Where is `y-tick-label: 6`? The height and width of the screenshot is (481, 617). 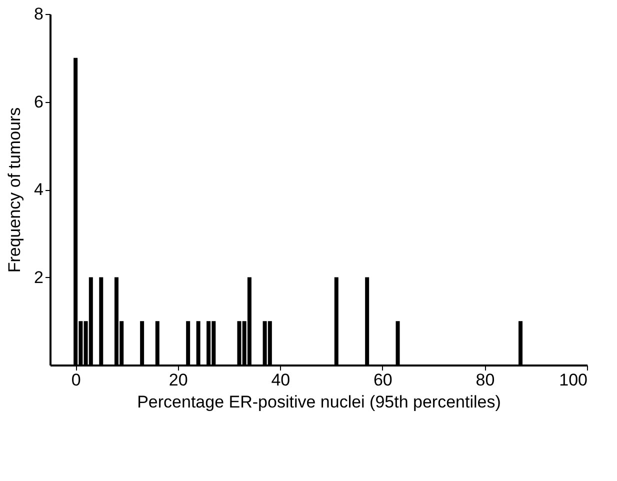
y-tick-label: 6 is located at coordinates (39, 102).